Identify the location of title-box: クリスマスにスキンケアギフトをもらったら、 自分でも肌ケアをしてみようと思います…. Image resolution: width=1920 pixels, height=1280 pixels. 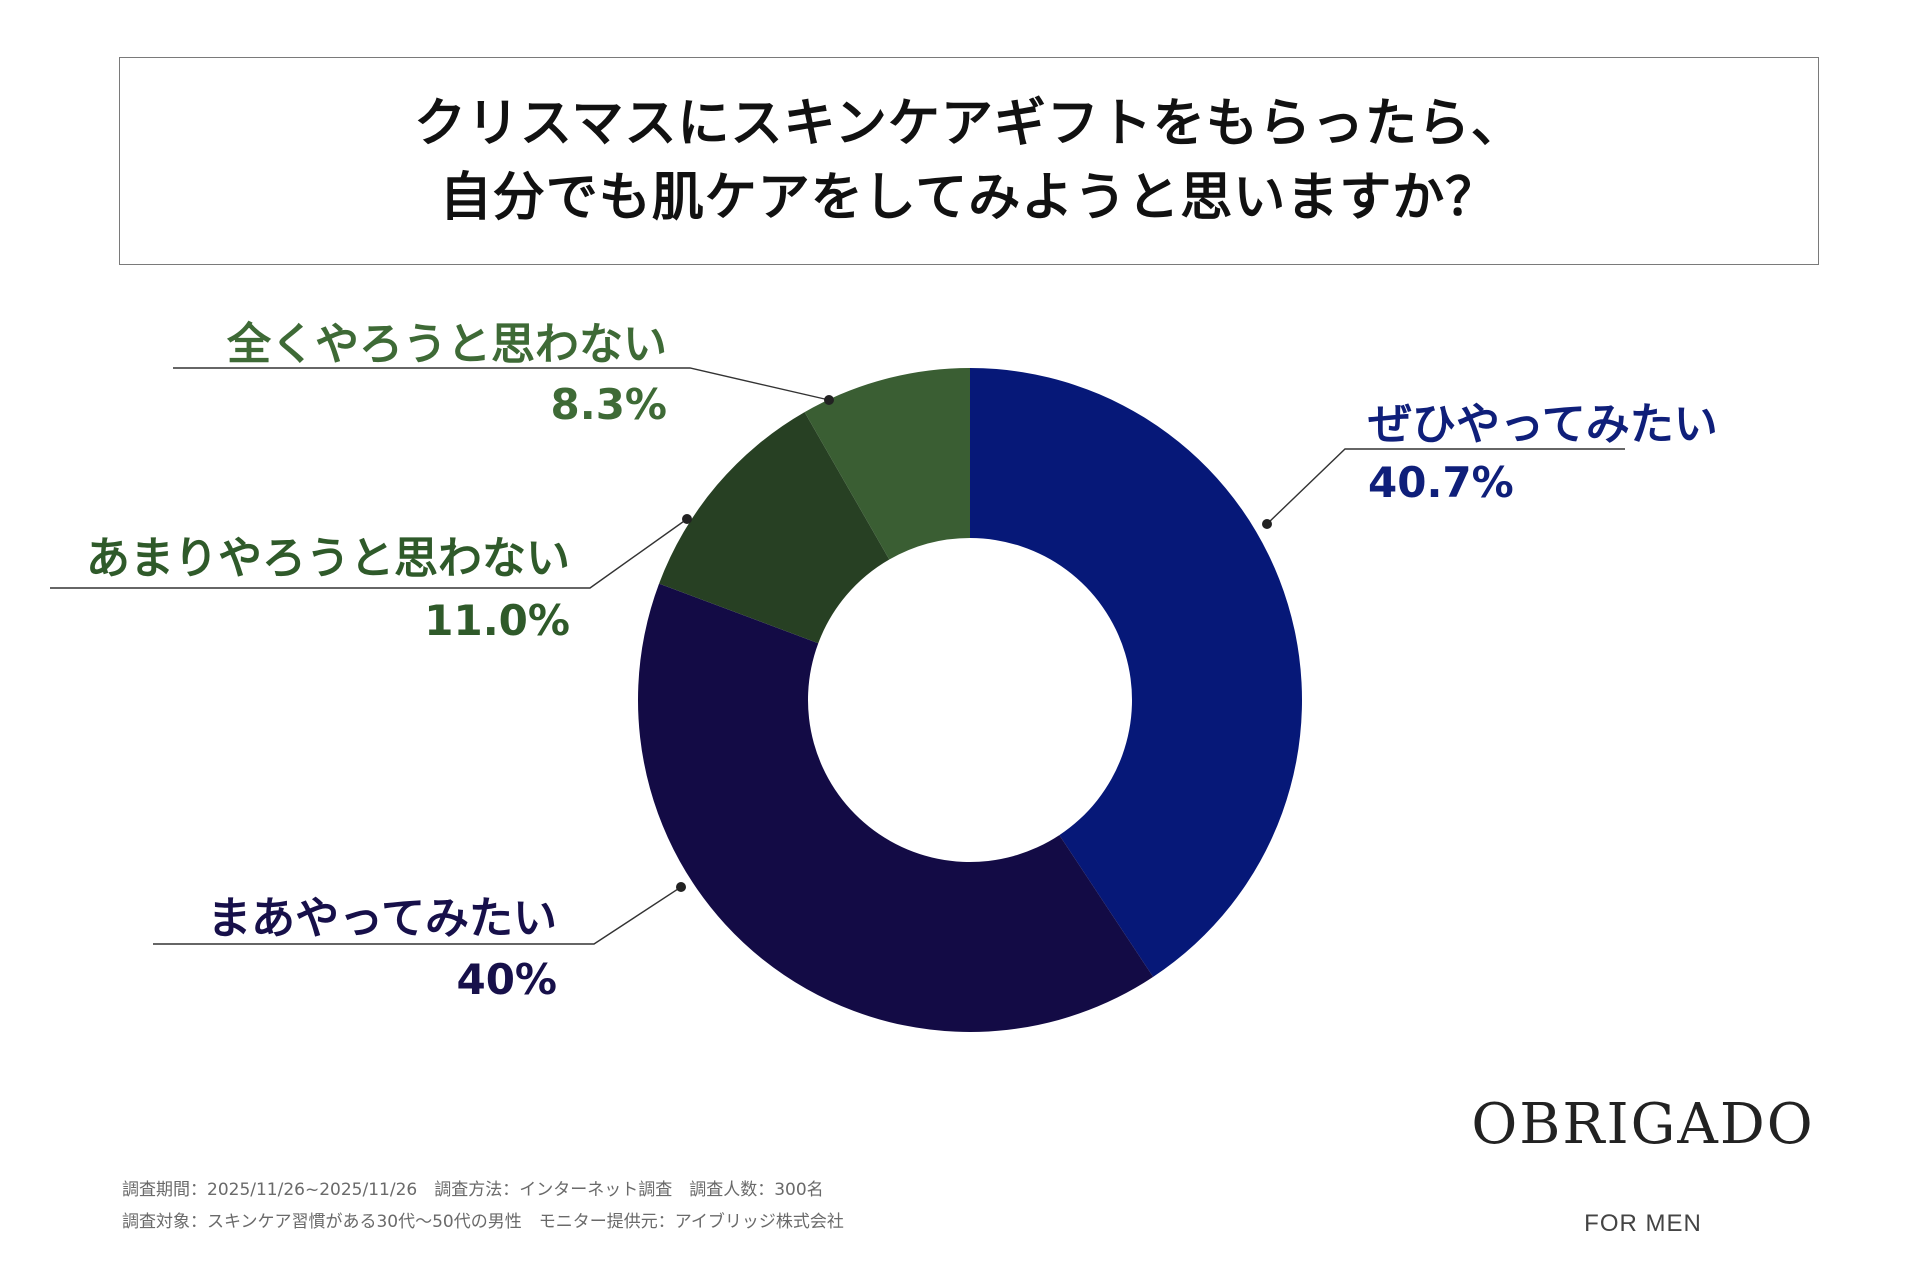
(969, 161).